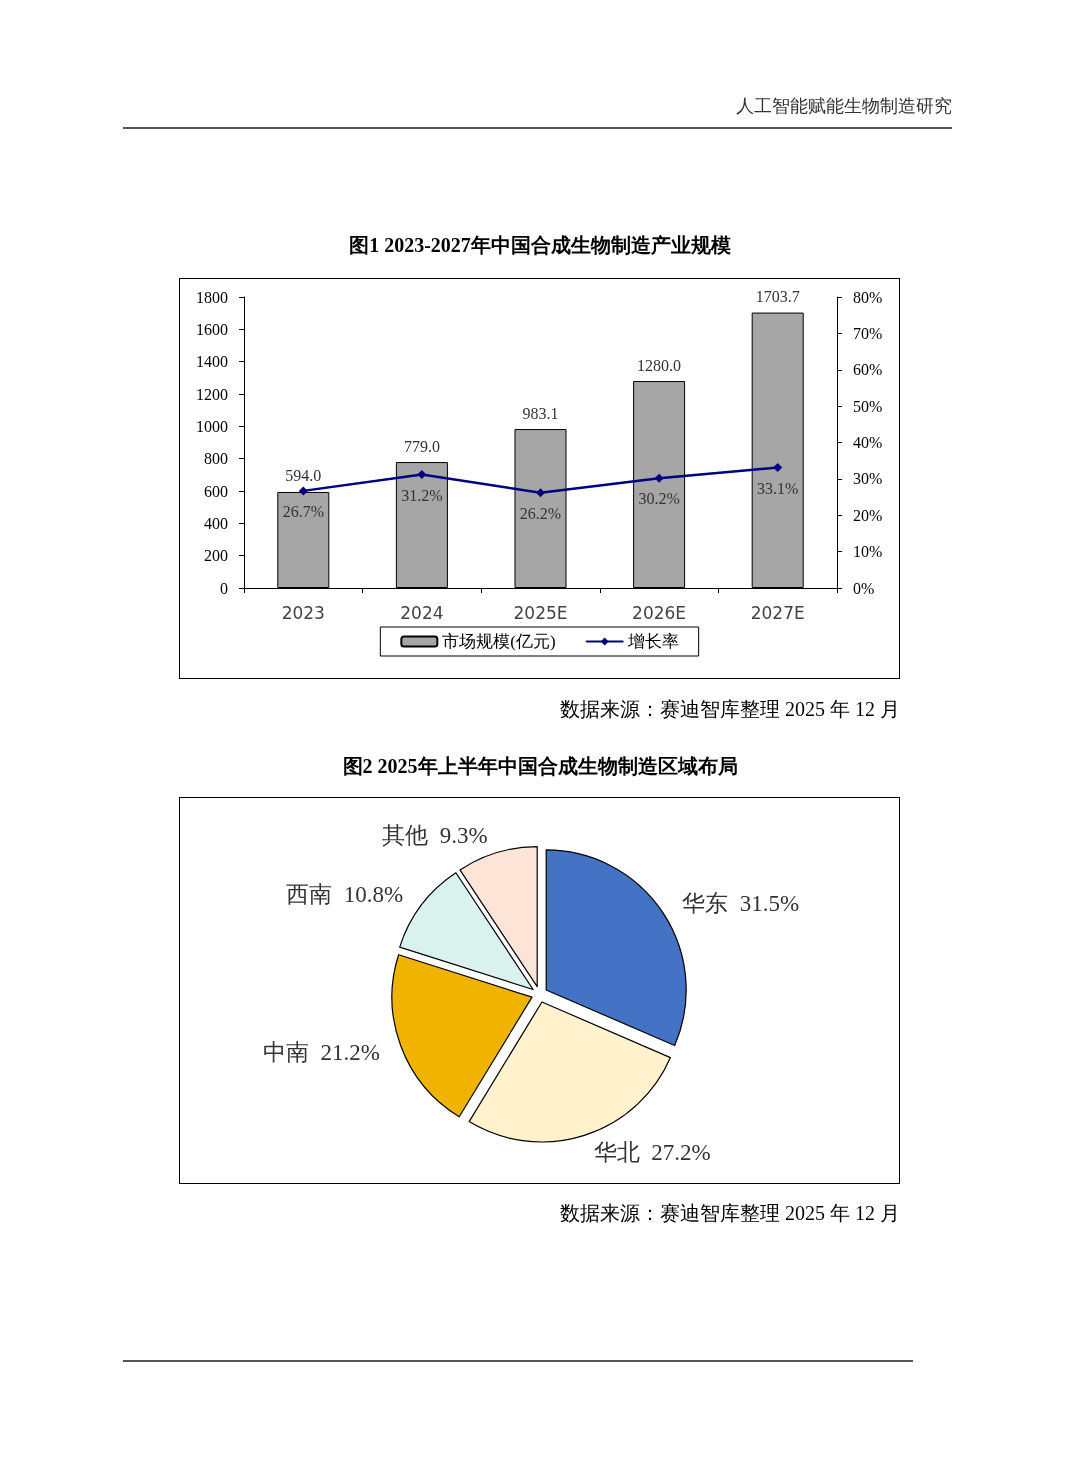  I want to click on chart-title: 图1 2023-2027年中国合成生物制造产业规模, so click(540, 245).